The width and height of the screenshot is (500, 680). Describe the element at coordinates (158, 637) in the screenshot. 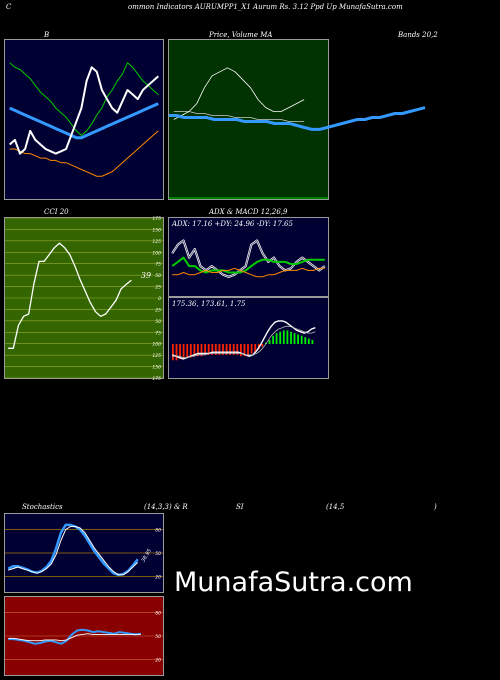

I see `rsi-tick-label: 50` at that location.